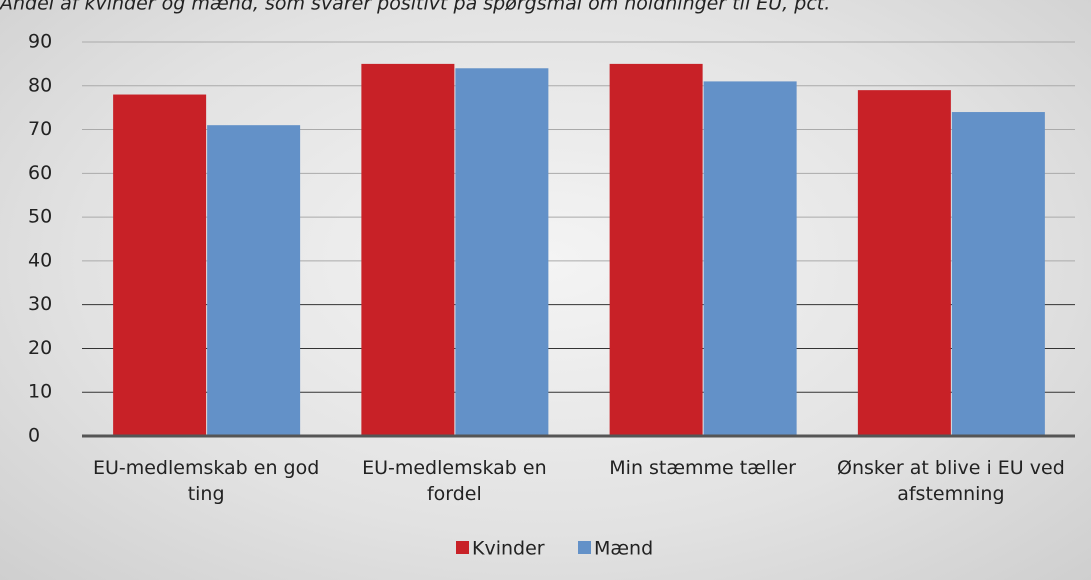 This screenshot has height=580, width=1091. I want to click on y-tick-label: 50, so click(40, 217).